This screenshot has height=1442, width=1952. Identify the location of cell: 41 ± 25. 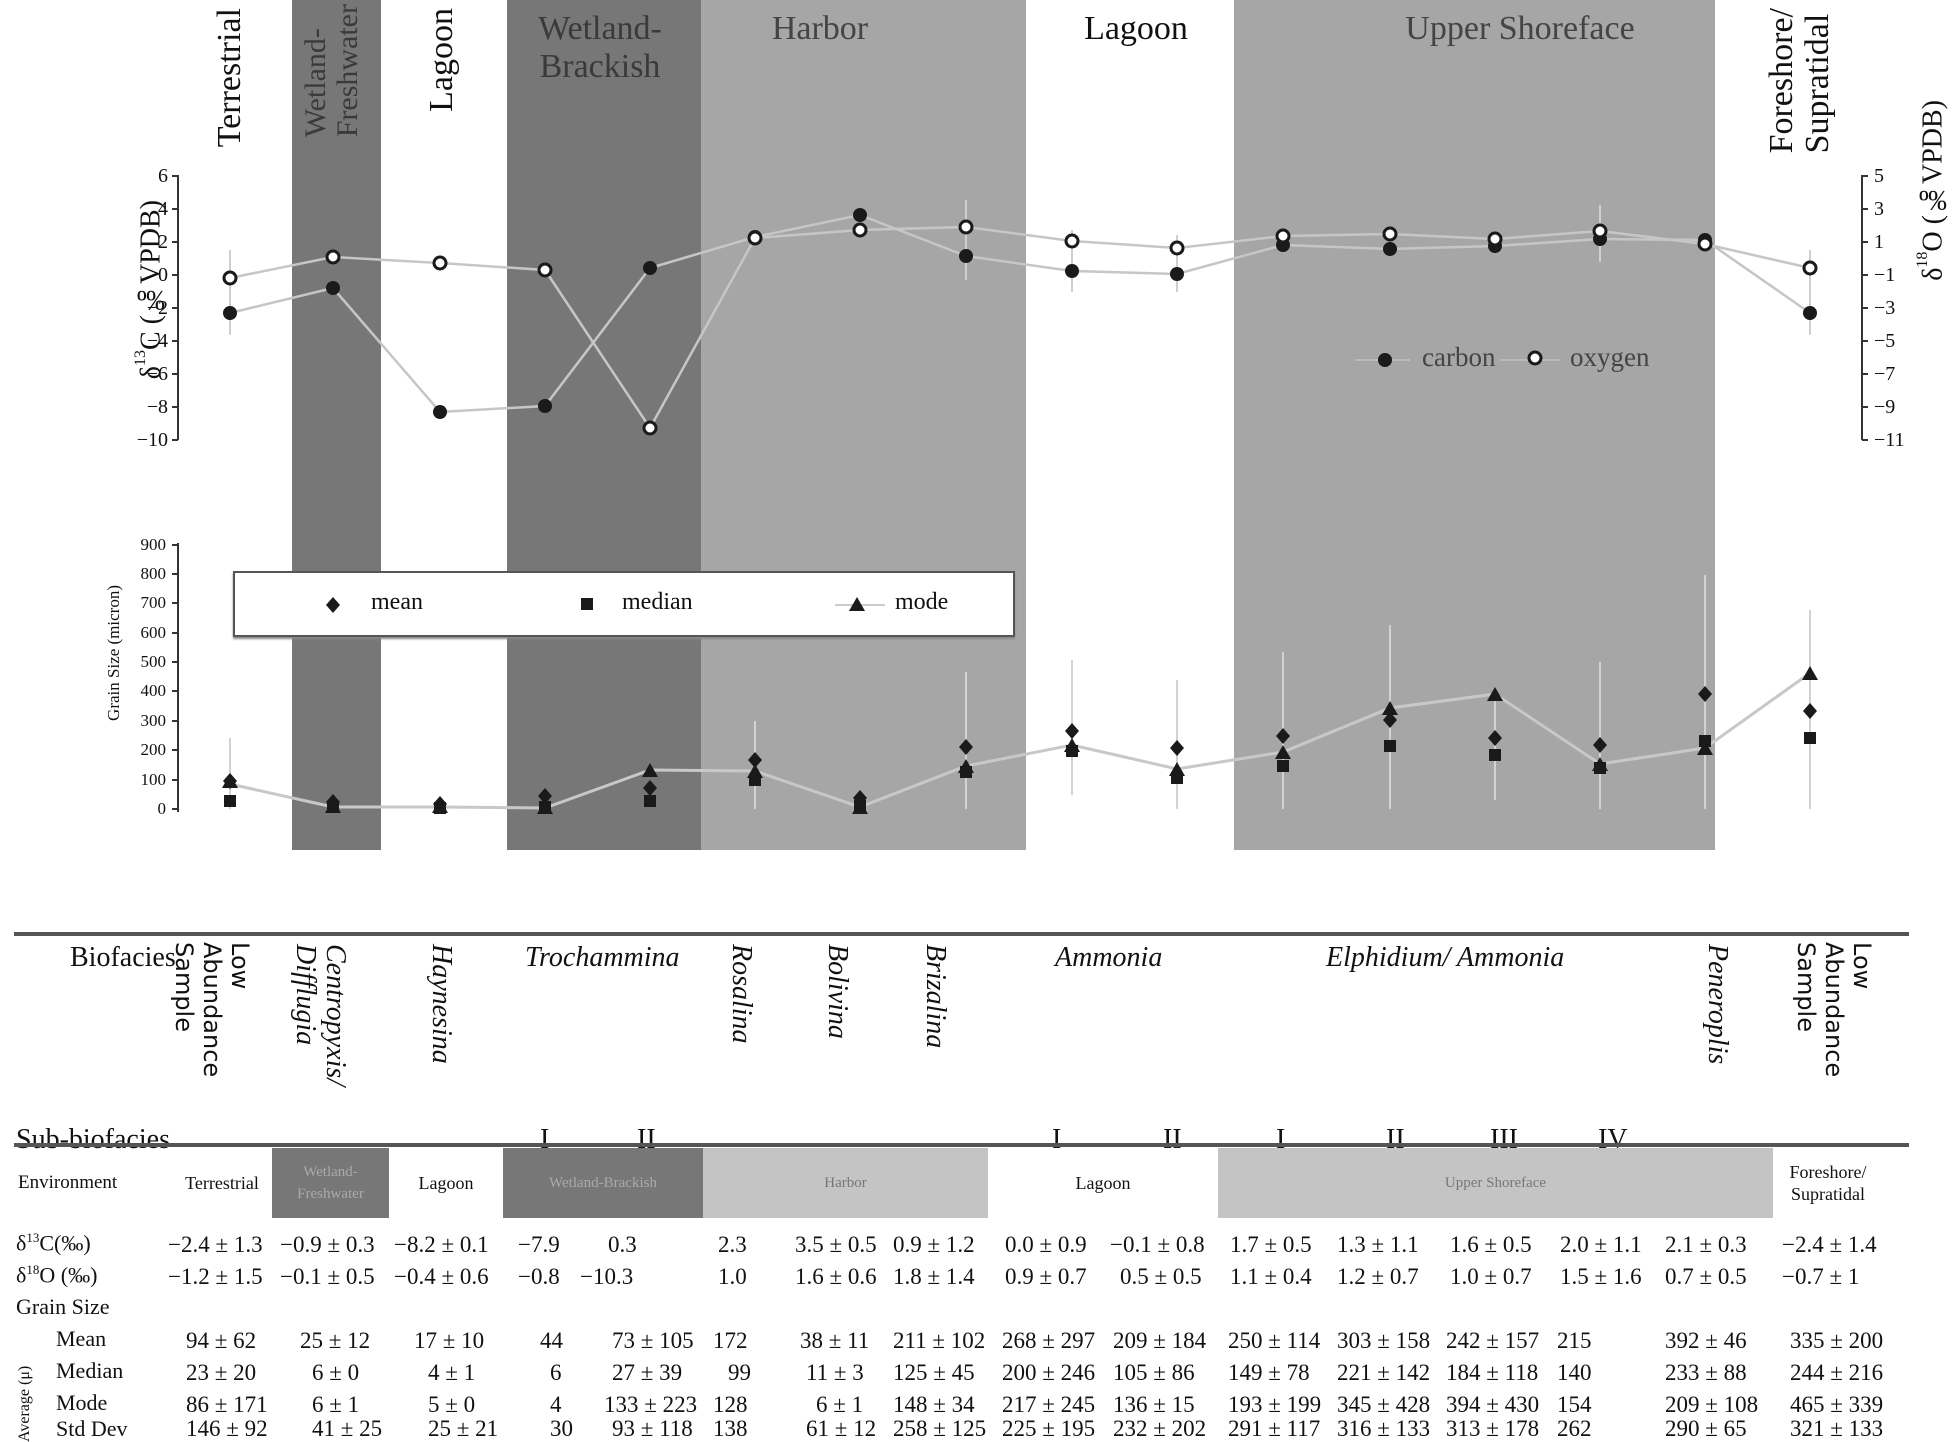
(347, 1428).